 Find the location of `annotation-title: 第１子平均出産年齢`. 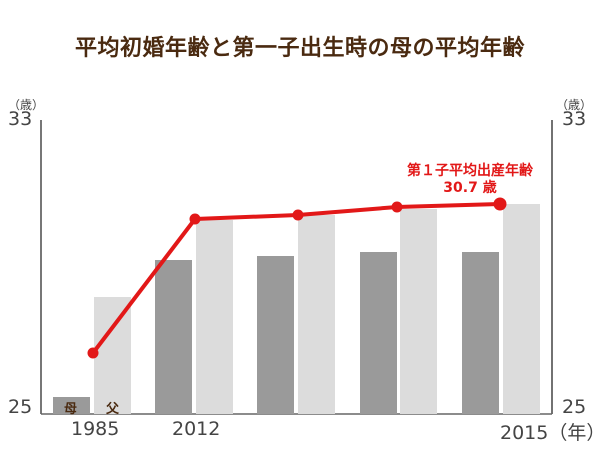

annotation-title: 第１子平均出産年齢 is located at coordinates (470, 171).